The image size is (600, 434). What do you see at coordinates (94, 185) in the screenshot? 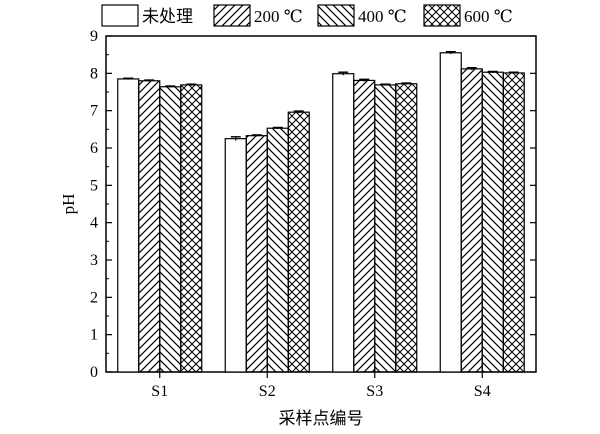
I see `y-tick-label: 5` at bounding box center [94, 185].